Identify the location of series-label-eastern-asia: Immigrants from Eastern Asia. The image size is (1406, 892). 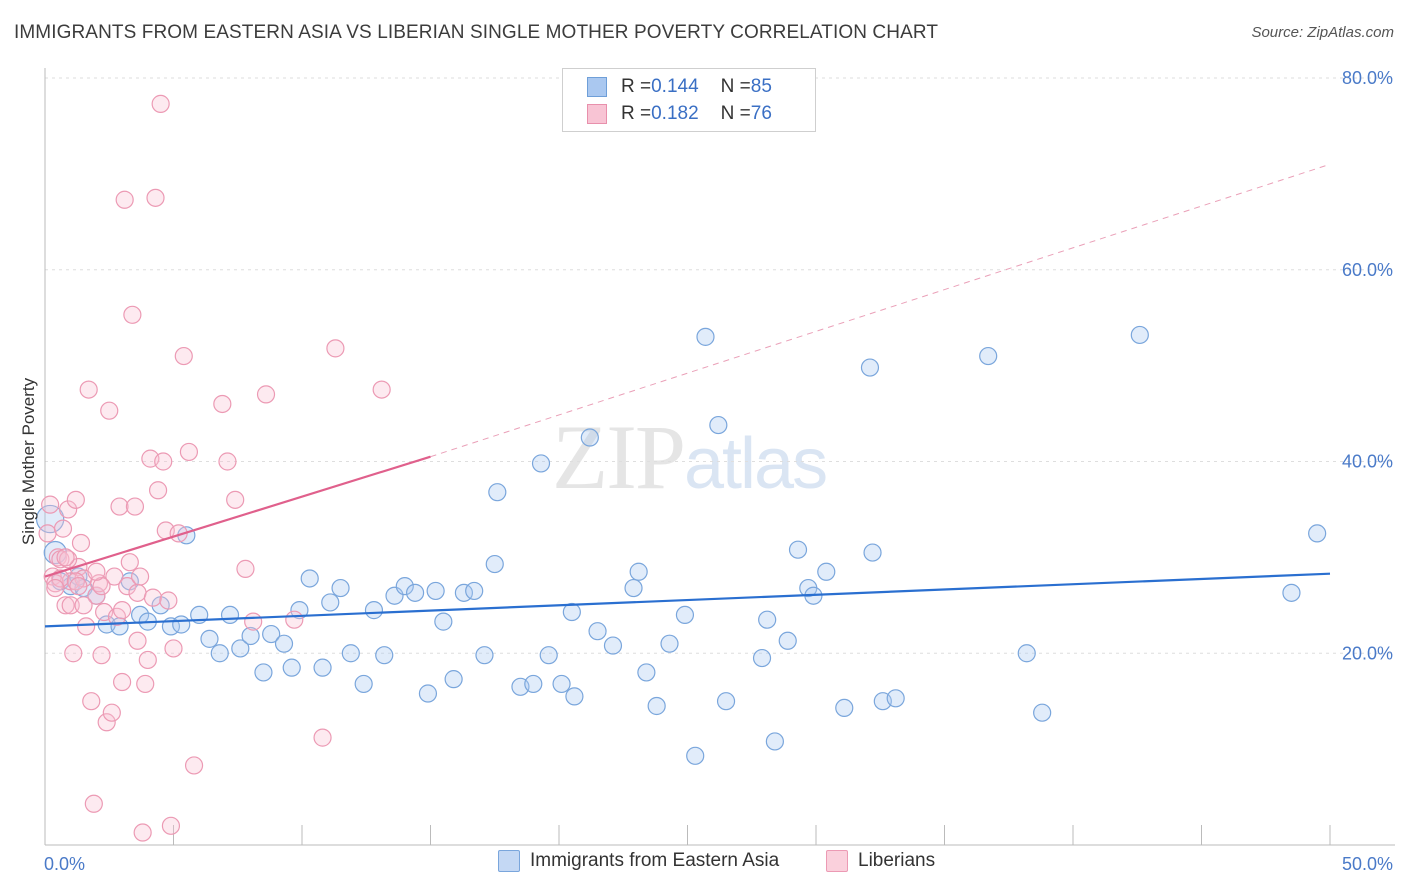
(655, 860).